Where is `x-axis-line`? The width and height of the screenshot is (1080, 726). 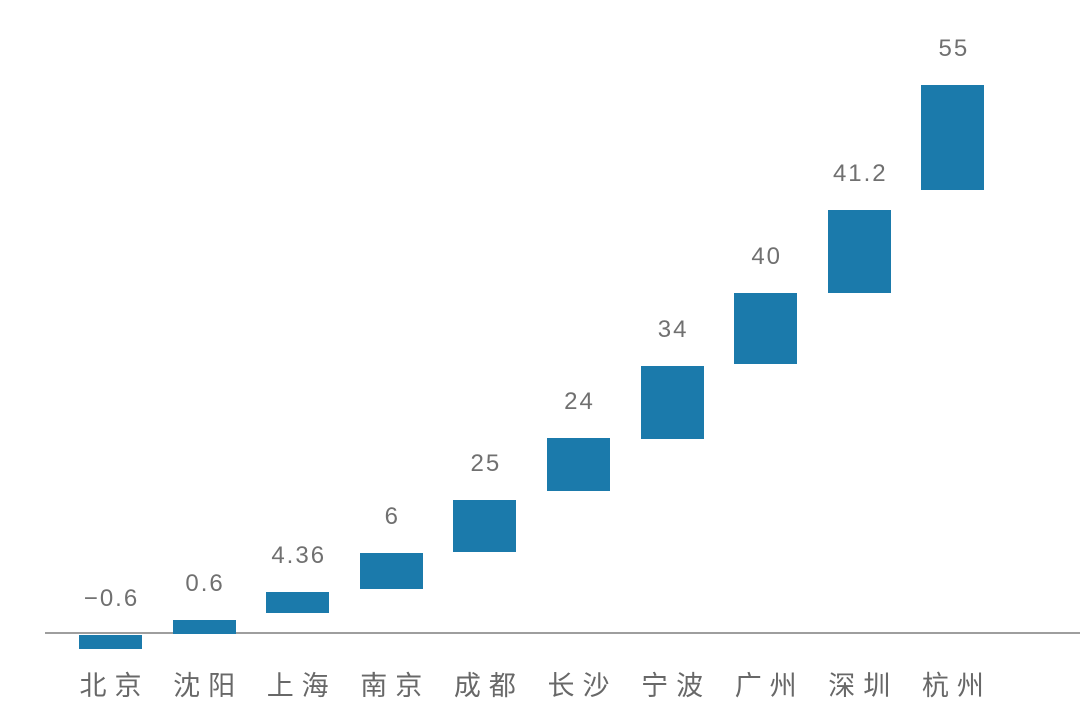
x-axis-line is located at coordinates (562, 633).